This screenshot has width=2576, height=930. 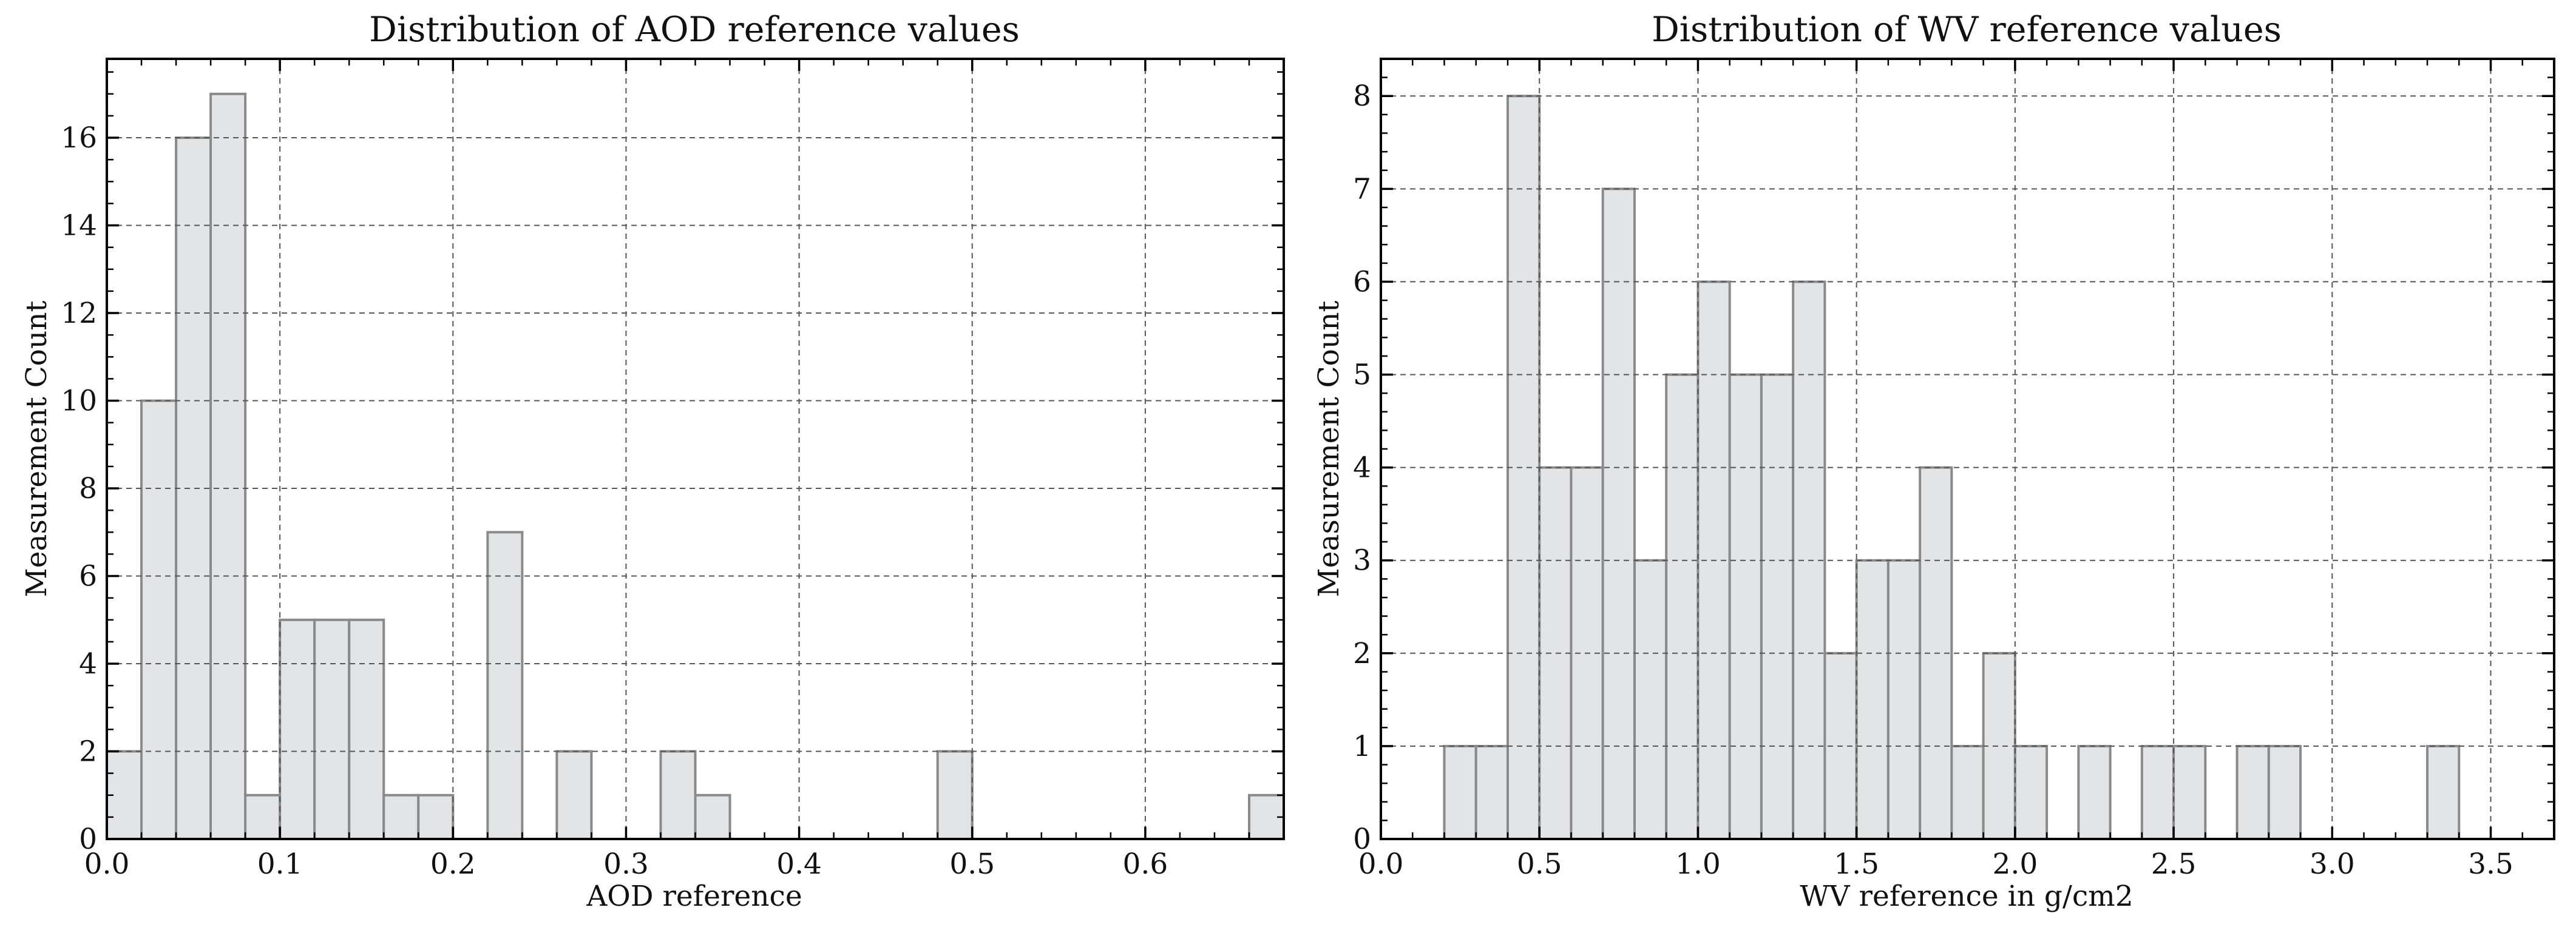 I want to click on y-tick-label: 1, so click(x=1362, y=746).